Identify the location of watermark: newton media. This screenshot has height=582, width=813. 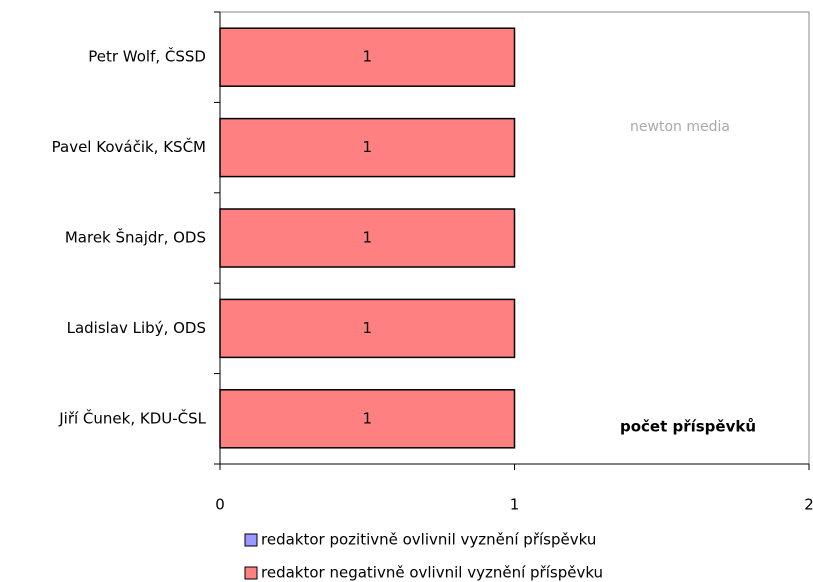
(680, 127).